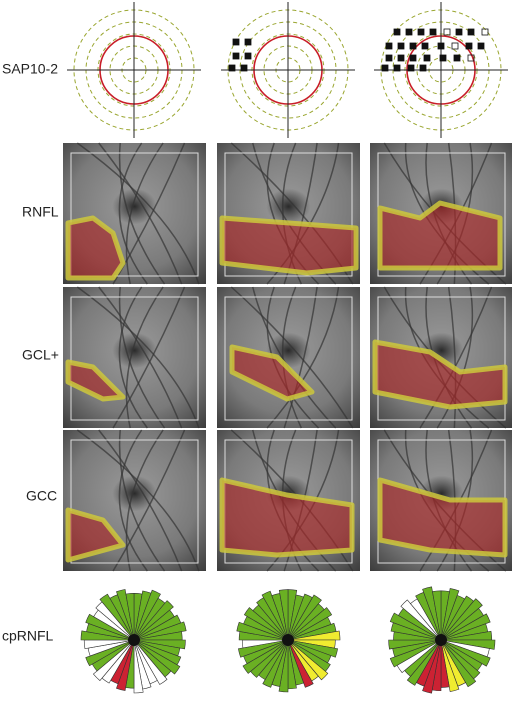 The image size is (512, 703). I want to click on row-label: GCL+, so click(40, 355).